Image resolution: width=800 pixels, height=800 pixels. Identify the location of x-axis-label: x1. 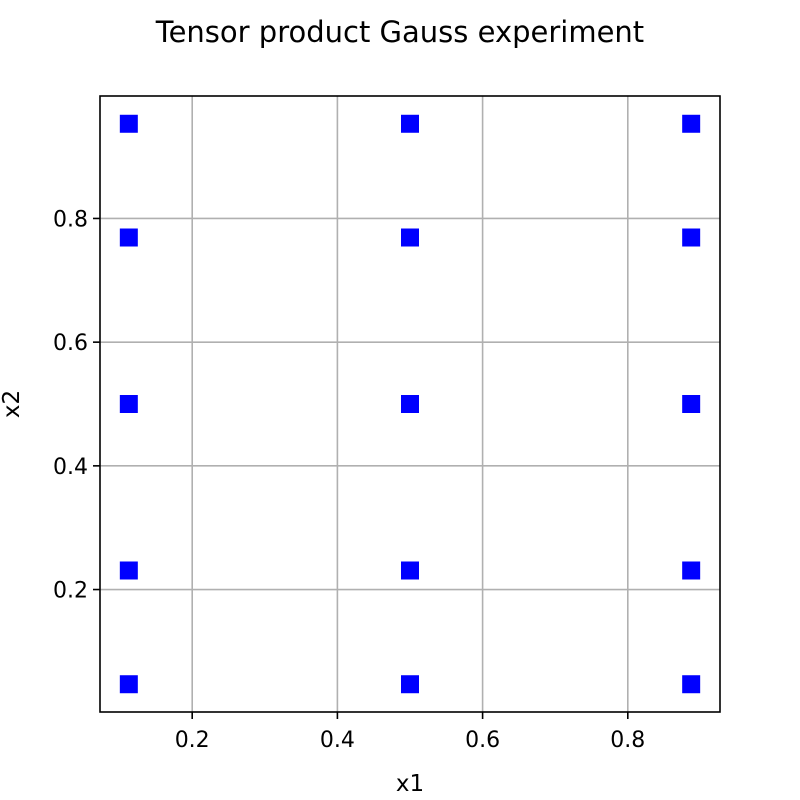
(410, 784).